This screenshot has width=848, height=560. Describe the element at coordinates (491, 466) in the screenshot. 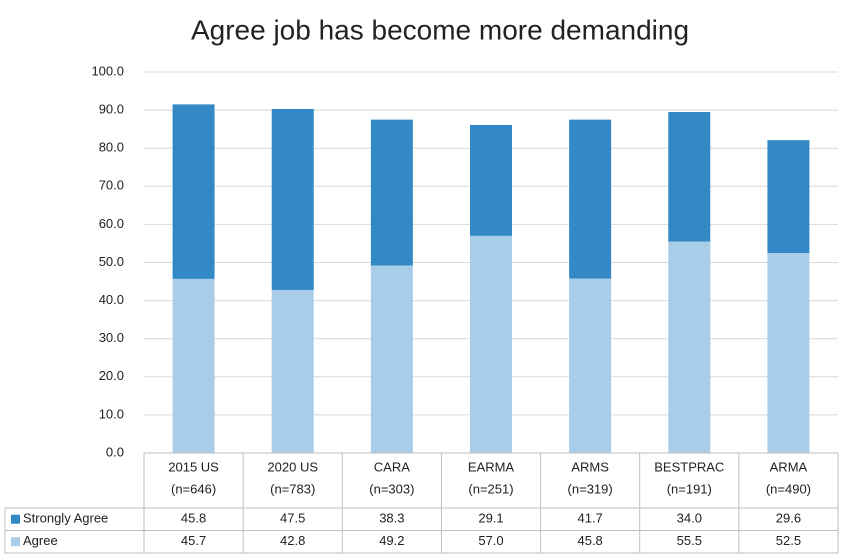

I see `x-tick-label: EARMA` at that location.